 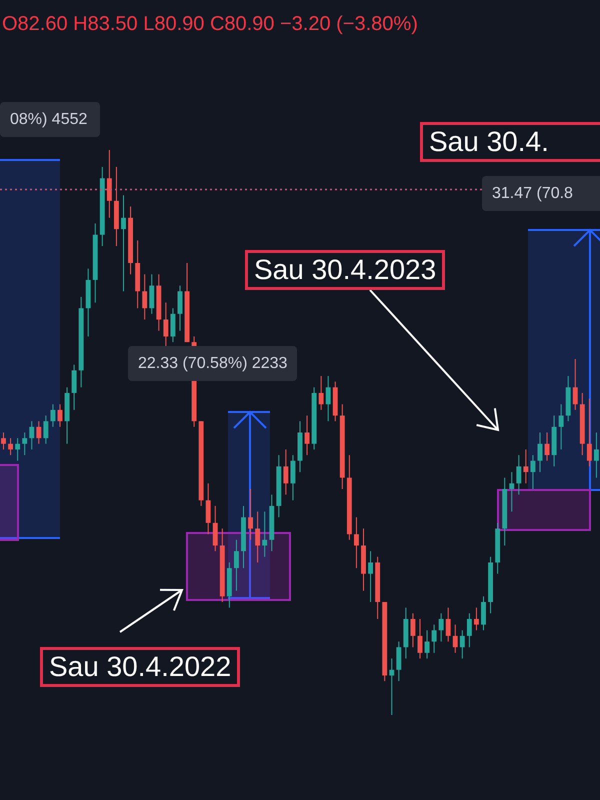 I want to click on annotation: Sau 30.4.2023, so click(x=345, y=269).